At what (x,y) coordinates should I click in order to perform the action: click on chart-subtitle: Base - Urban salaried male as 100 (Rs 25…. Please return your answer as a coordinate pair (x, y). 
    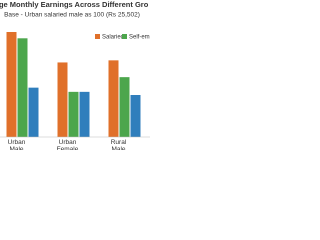
    Looking at the image, I should click on (72, 15).